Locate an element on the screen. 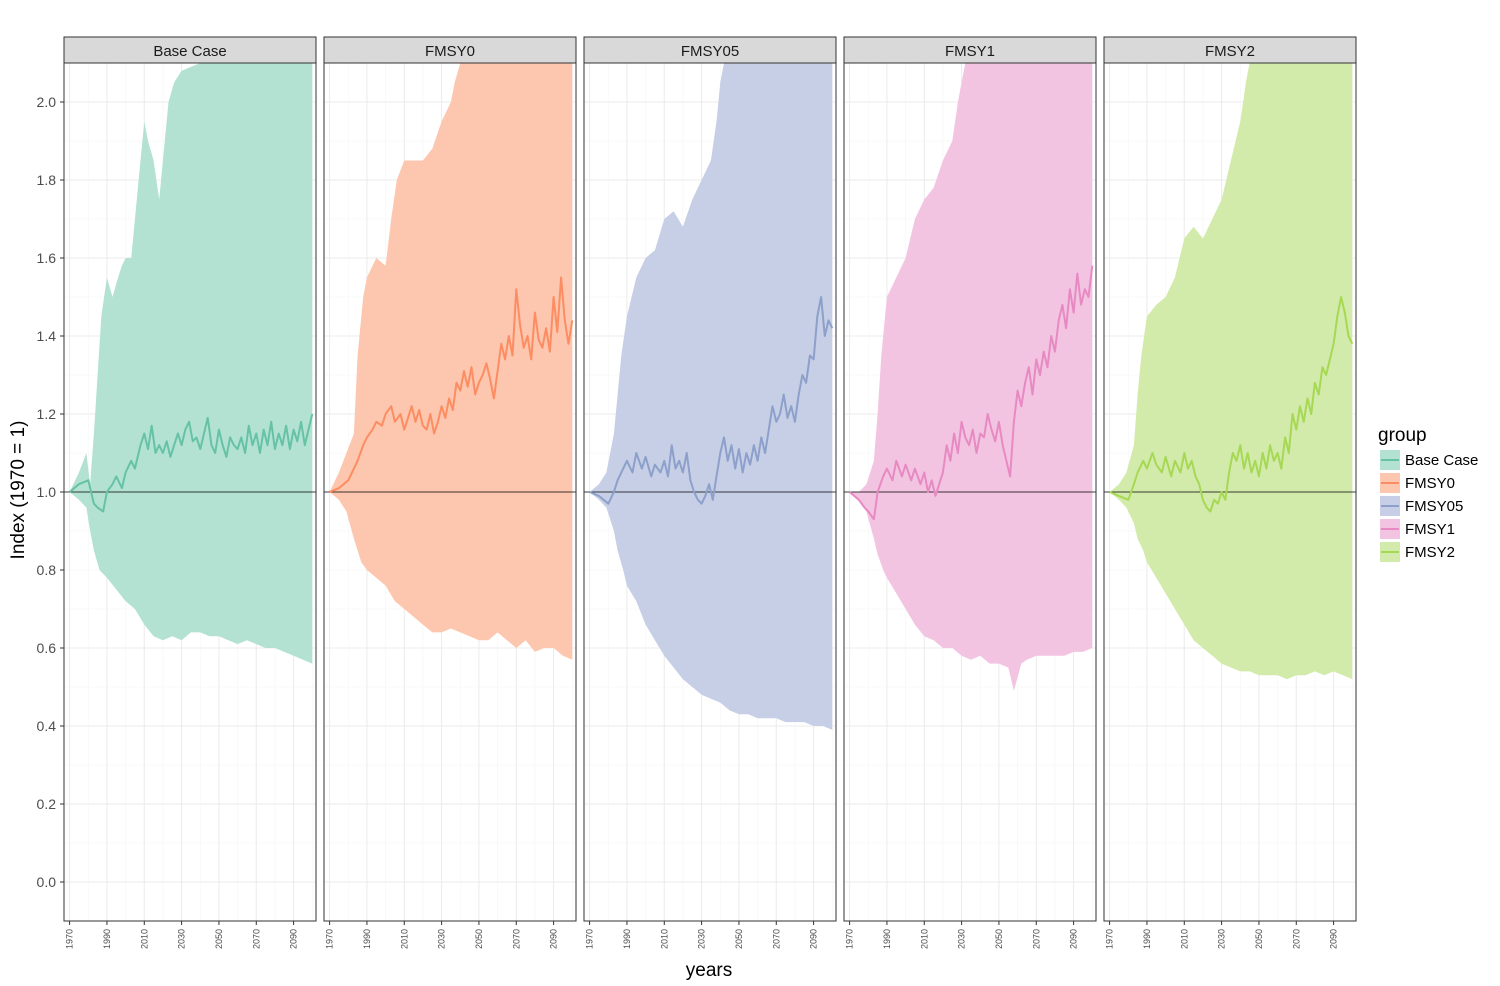 The image size is (1500, 986). legend-item: FMSY1 is located at coordinates (1417, 529).